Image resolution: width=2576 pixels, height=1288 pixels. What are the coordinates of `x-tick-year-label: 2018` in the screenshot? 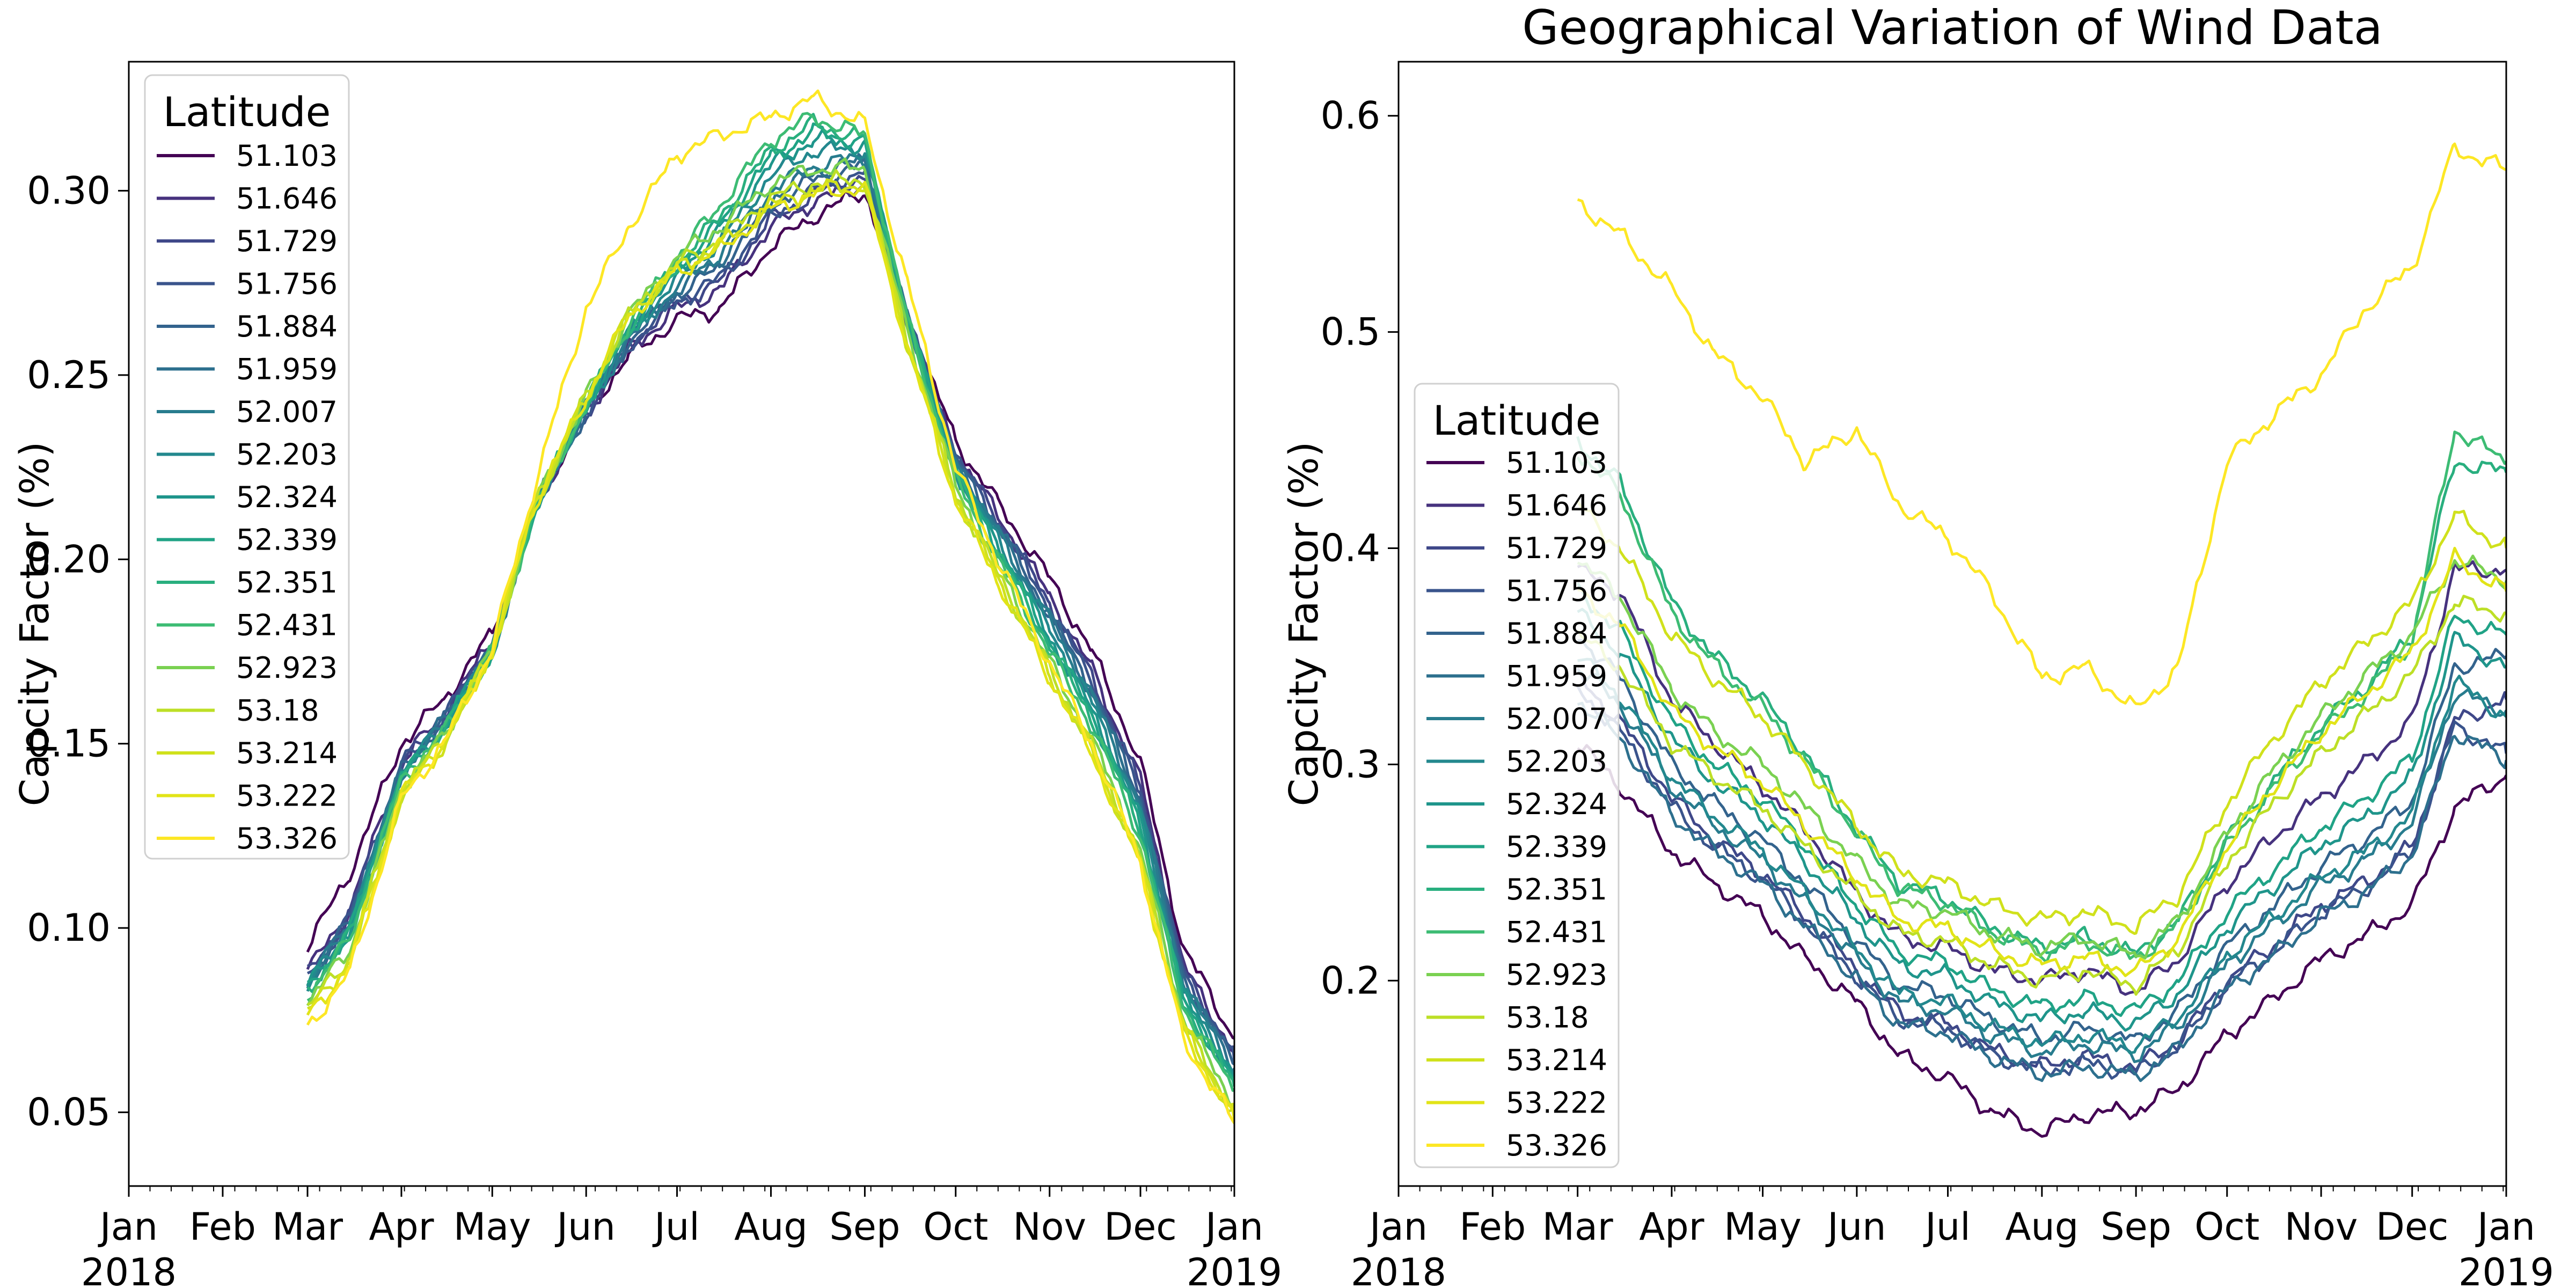 It's located at (1398, 1269).